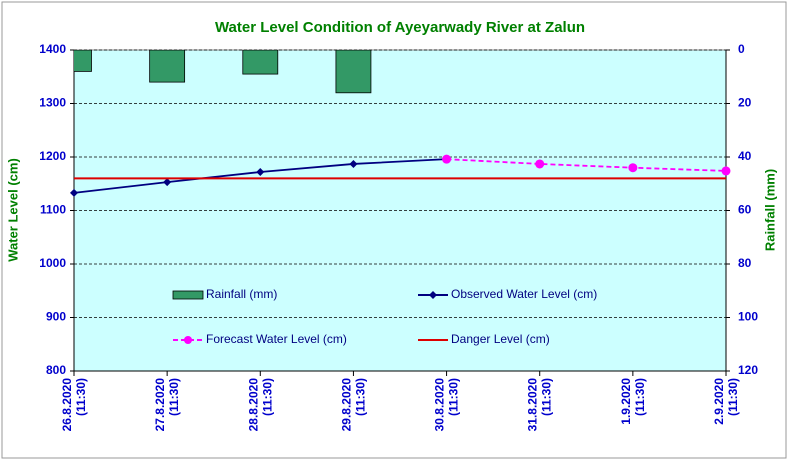  Describe the element at coordinates (260, 405) in the screenshot. I see `x-tick-label: 28.8.2020(11:30)` at that location.